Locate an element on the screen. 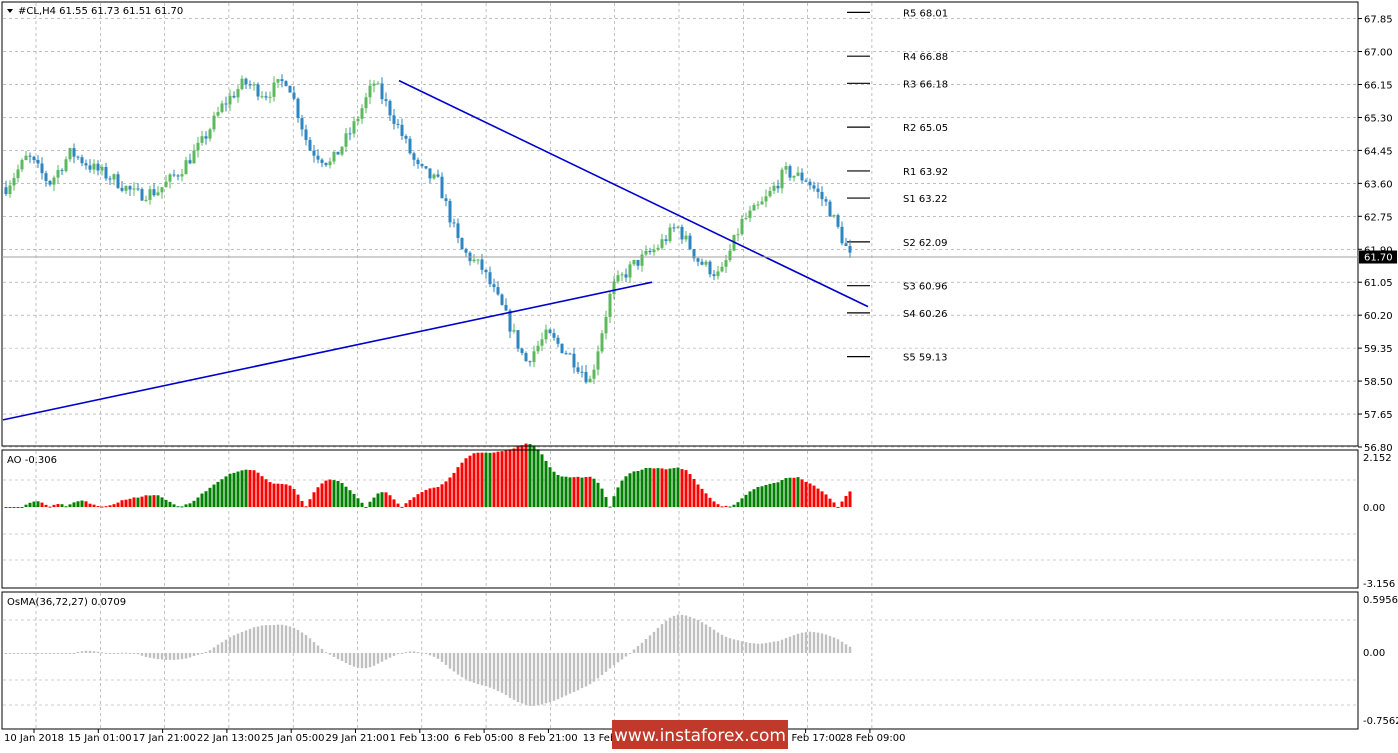  price-tick-label: 60.20 is located at coordinates (1378, 316).